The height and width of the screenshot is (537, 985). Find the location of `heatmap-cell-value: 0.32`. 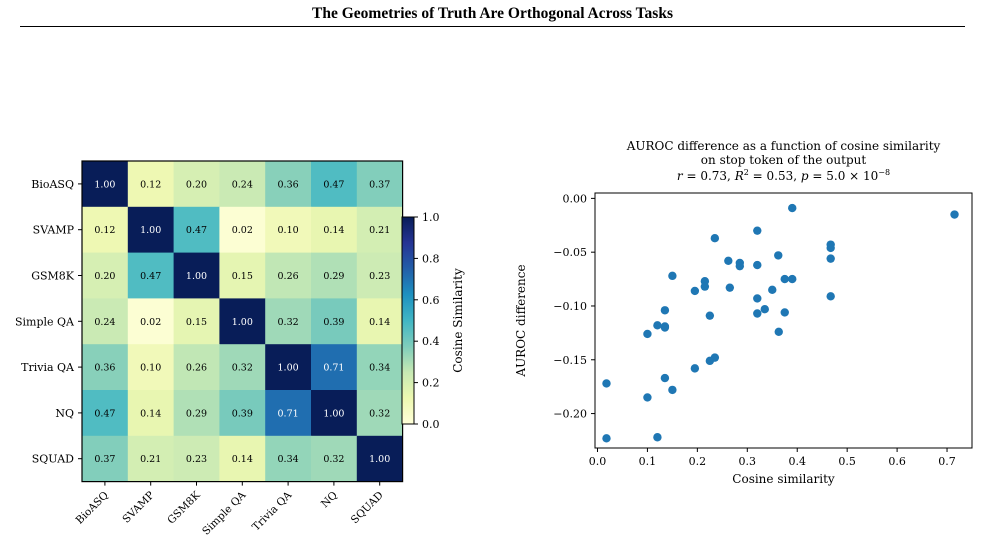

heatmap-cell-value: 0.32 is located at coordinates (242, 368).